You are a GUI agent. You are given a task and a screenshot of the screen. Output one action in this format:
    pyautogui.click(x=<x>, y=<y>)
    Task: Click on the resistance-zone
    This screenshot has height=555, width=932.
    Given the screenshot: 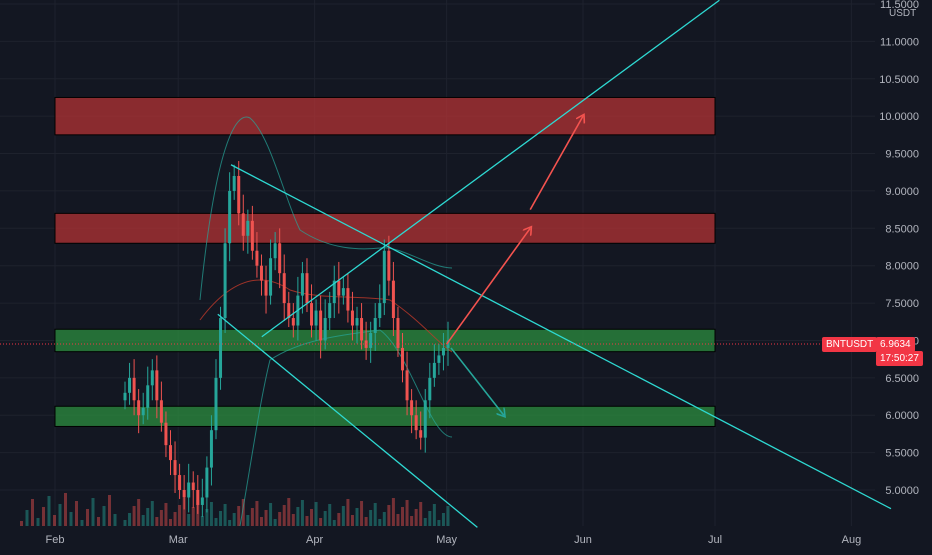 What is the action you would take?
    pyautogui.click(x=385, y=116)
    